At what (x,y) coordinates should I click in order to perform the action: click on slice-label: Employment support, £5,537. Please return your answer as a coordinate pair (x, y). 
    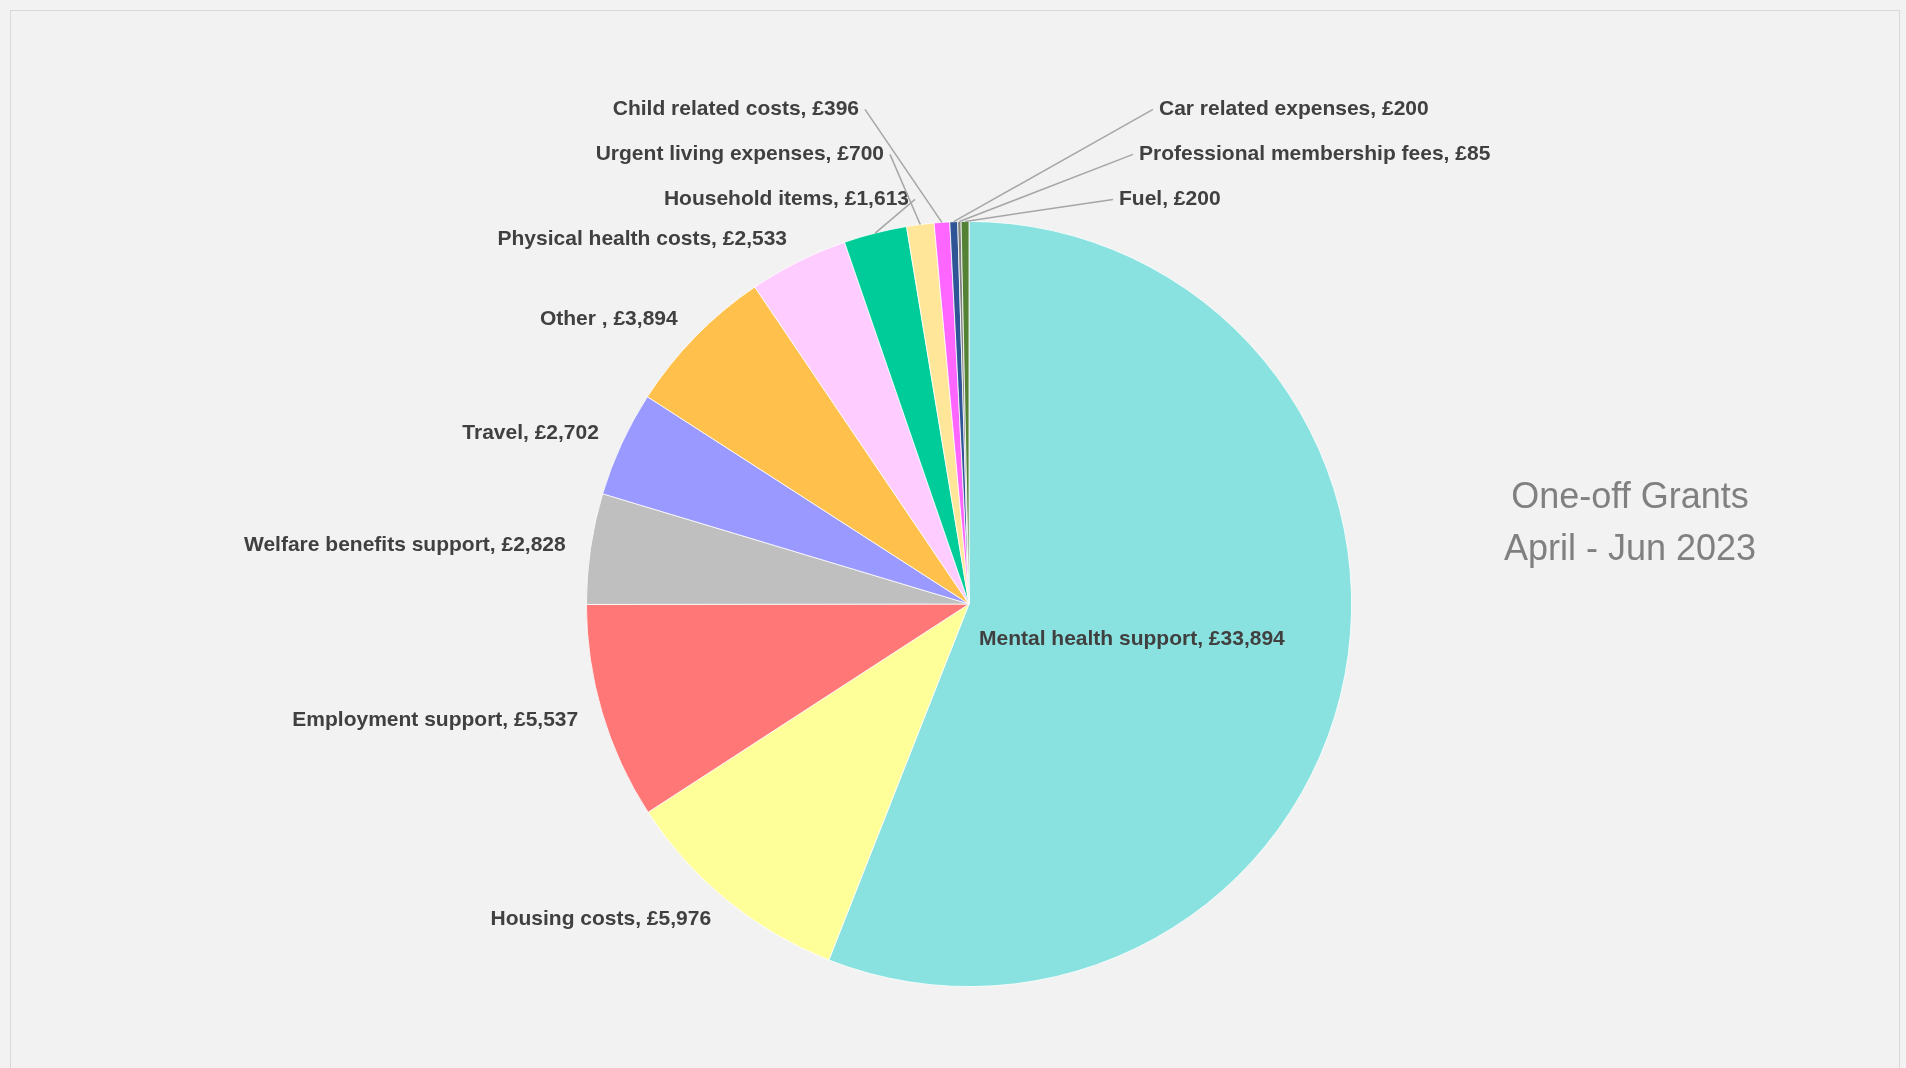
    Looking at the image, I should click on (435, 718).